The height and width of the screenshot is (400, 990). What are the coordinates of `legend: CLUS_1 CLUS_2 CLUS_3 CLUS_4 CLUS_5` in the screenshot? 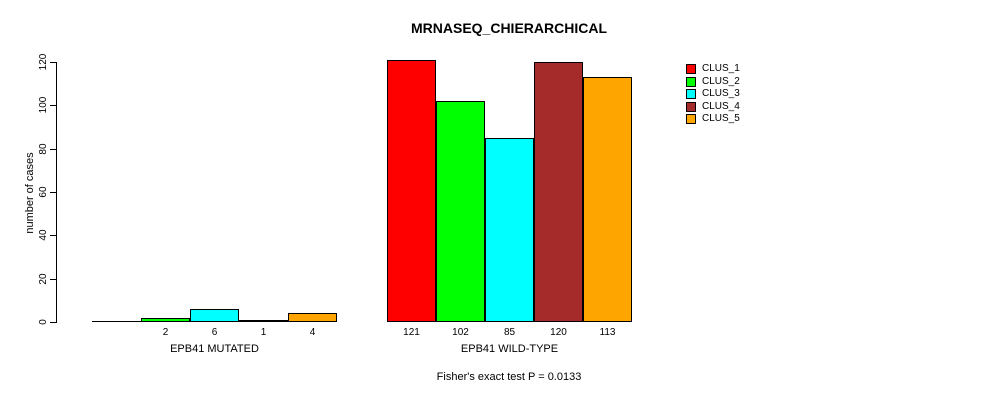 It's located at (713, 94).